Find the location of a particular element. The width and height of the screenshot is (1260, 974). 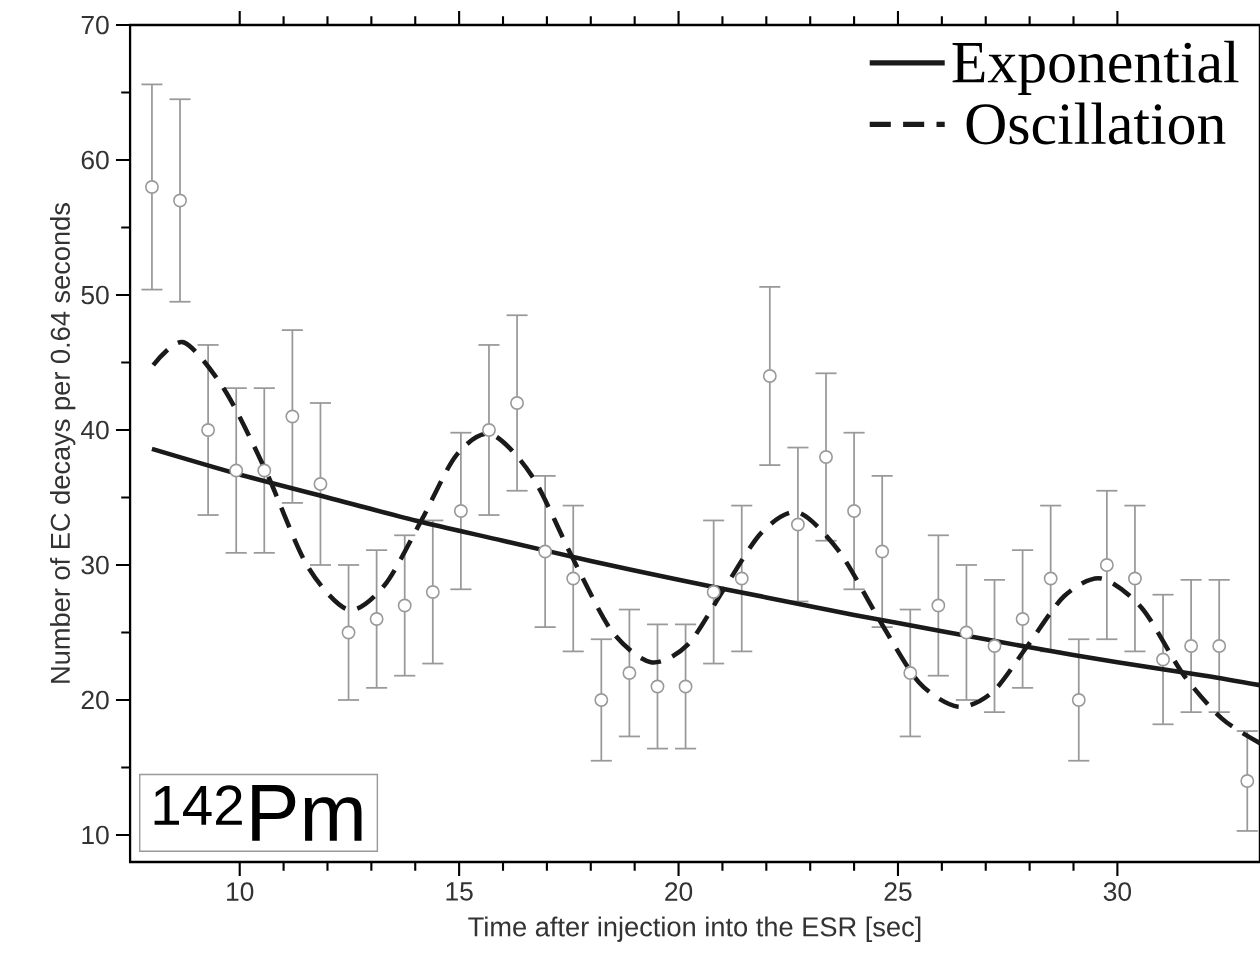

x-tick-label: 25 is located at coordinates (898, 891).